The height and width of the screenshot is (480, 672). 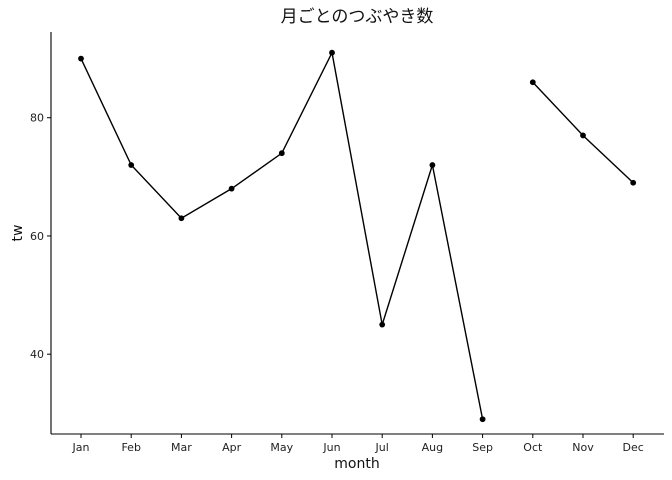 I want to click on y-tick-label: 60, so click(x=37, y=236).